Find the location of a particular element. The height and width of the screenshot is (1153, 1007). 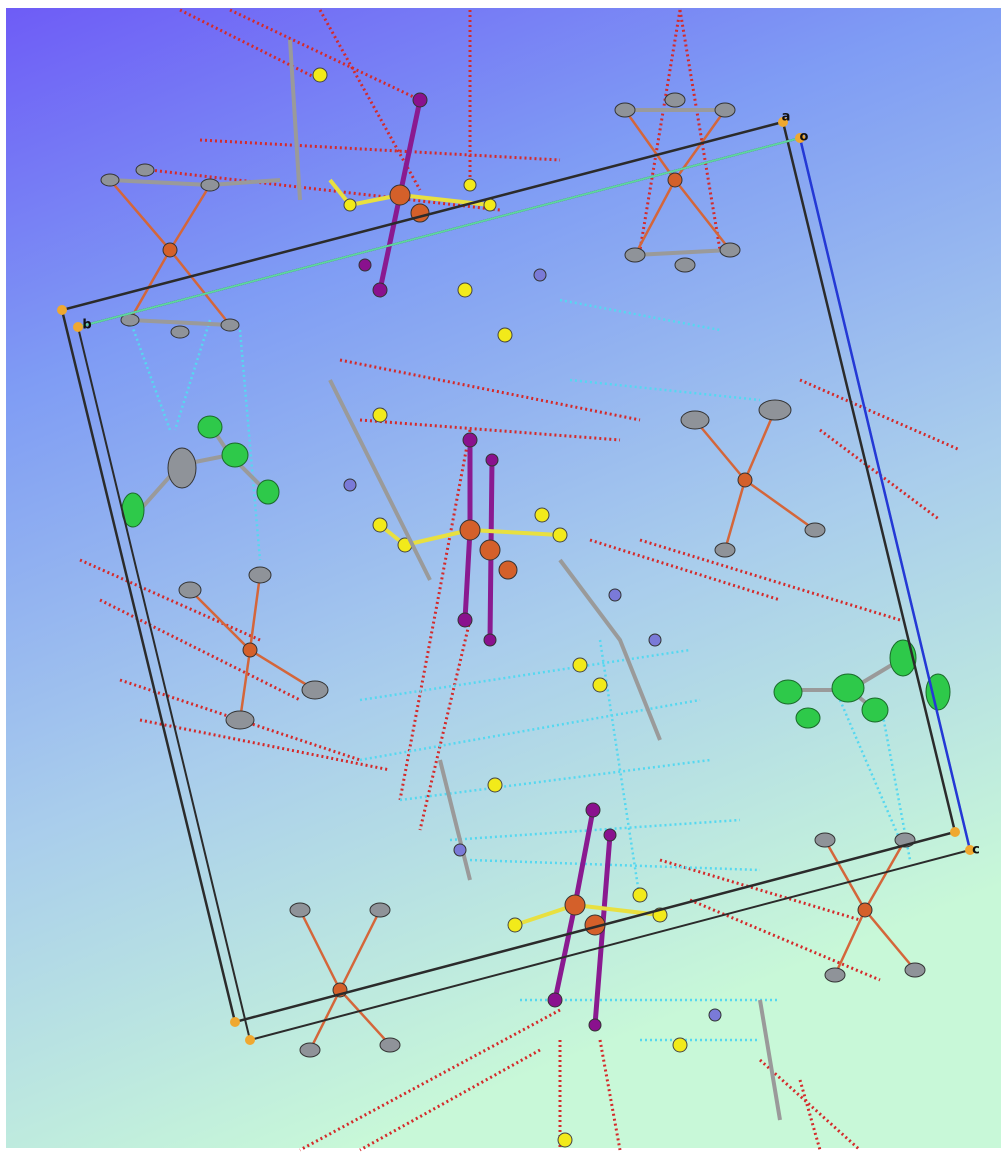

axis-label-b: b is located at coordinates (86, 325).